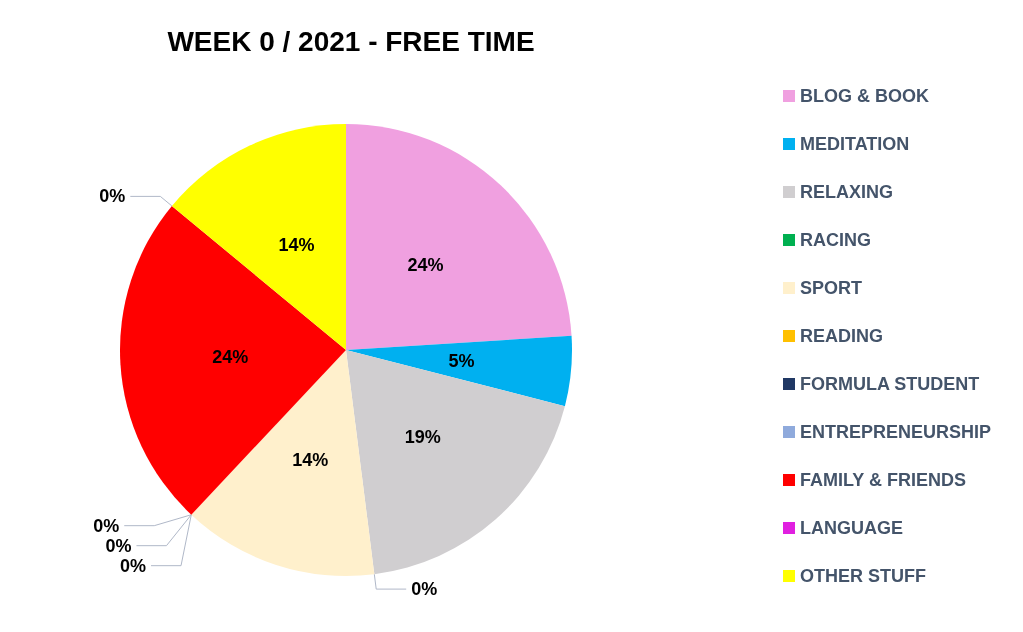  What do you see at coordinates (847, 192) in the screenshot?
I see `legend-label: RELAXING` at bounding box center [847, 192].